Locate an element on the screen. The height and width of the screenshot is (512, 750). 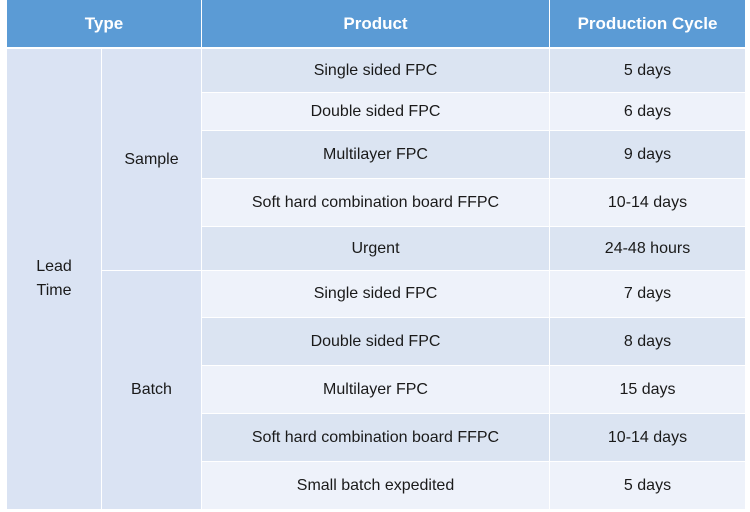
group-sample-cell: Sample is located at coordinates (151, 159).